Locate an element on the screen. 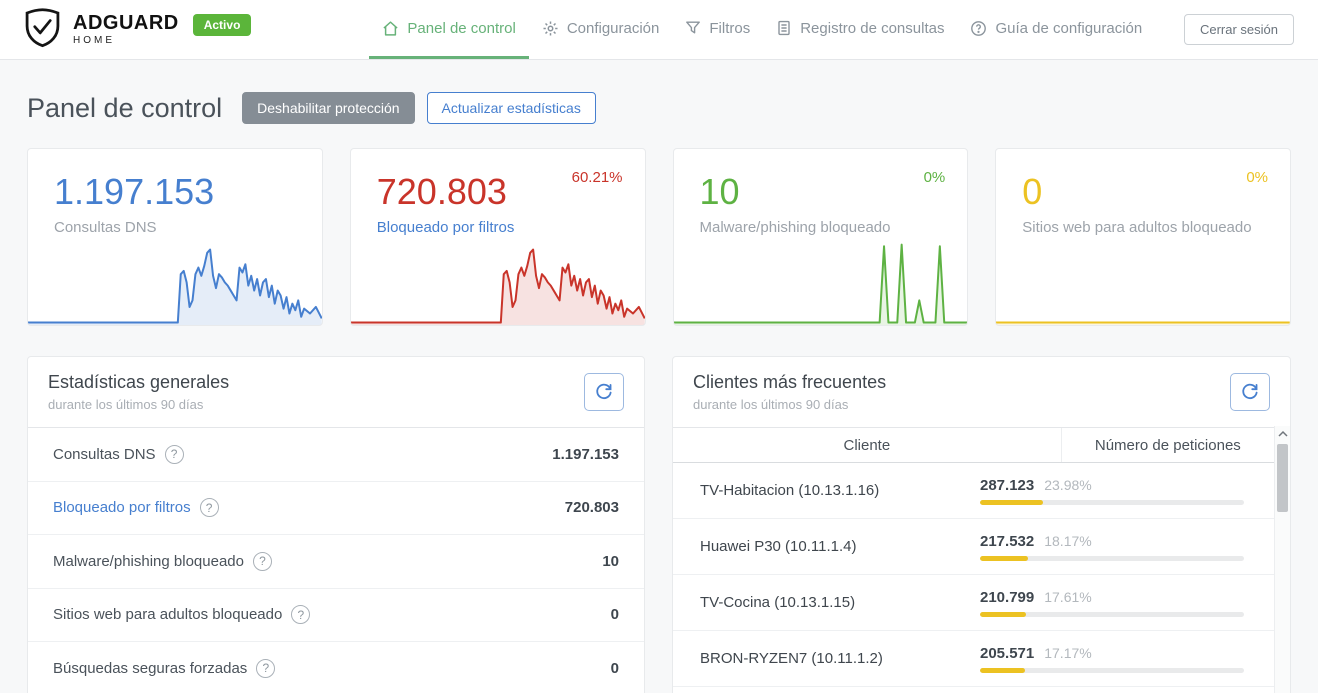 The width and height of the screenshot is (1318, 693). top-clients-subtitle: durante los últimos 90 días is located at coordinates (771, 404).